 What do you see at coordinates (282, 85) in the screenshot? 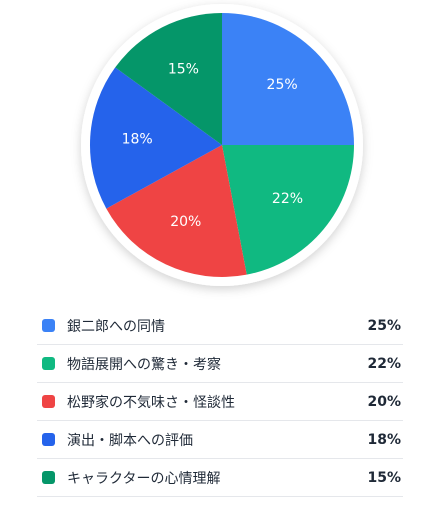
I see `slice-label-1: 25%` at bounding box center [282, 85].